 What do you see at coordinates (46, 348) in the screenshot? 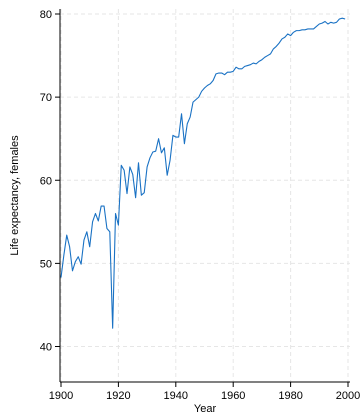
I see `y-tick-label: 40` at bounding box center [46, 348].